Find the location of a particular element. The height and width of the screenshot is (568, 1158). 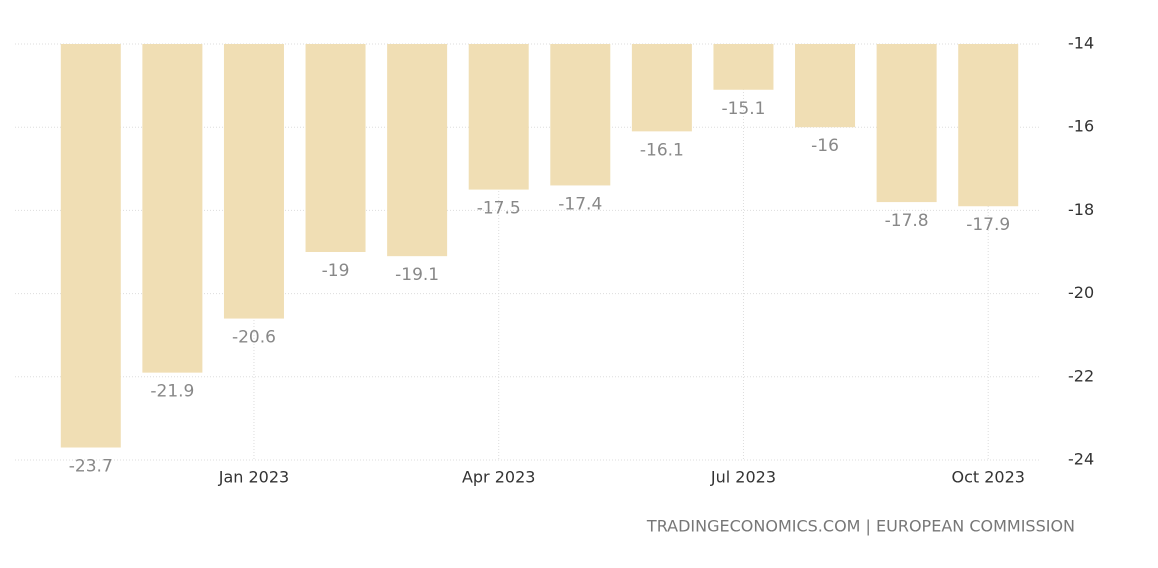

data-label: -20.6 is located at coordinates (254, 338).